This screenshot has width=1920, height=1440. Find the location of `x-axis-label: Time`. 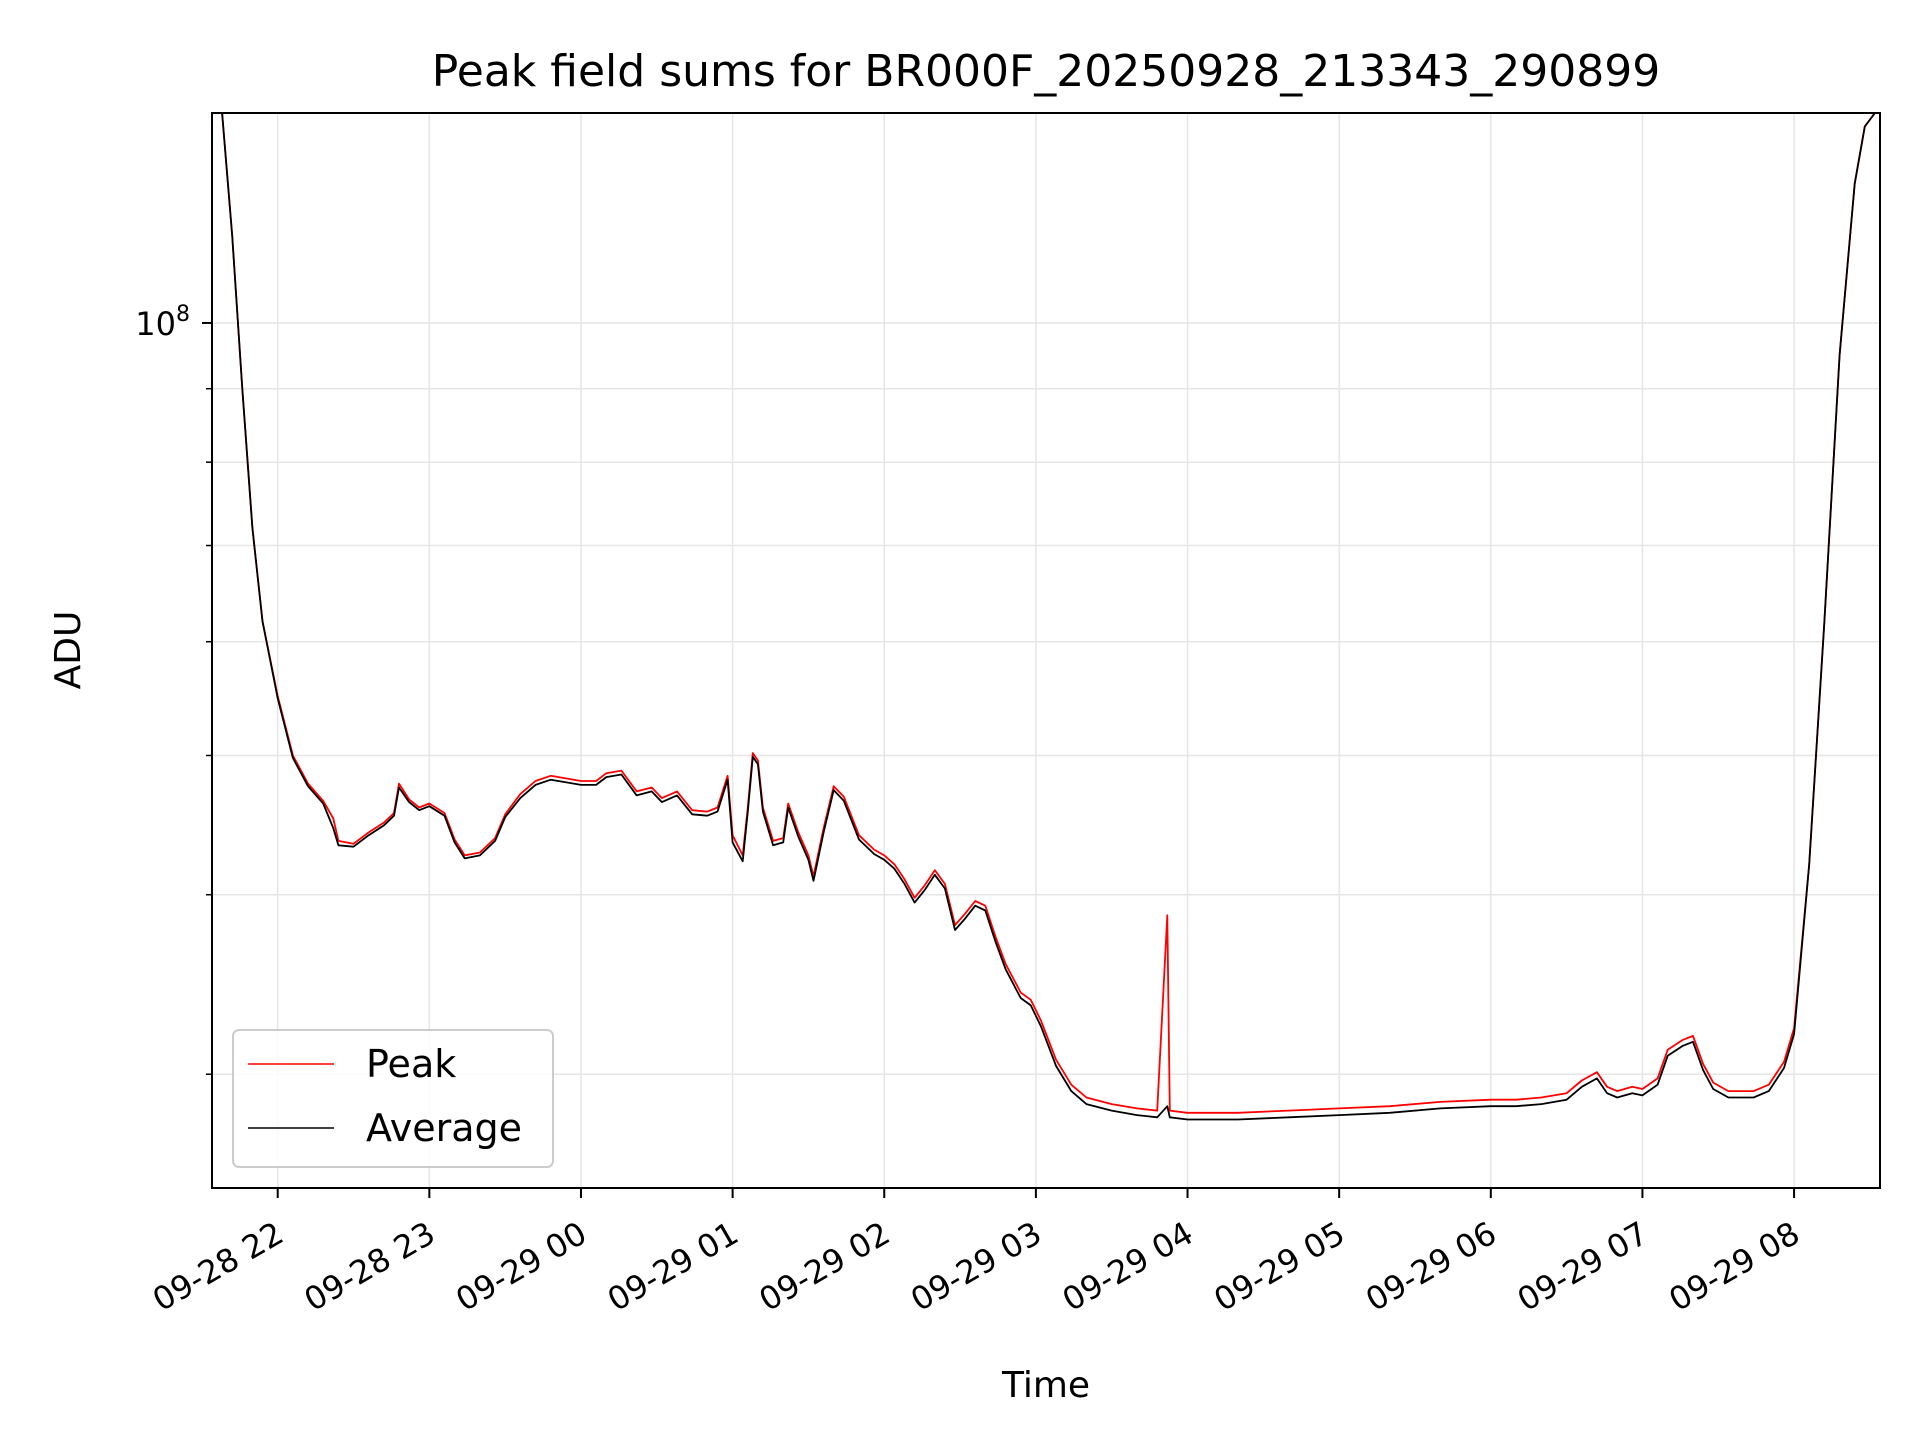

x-axis-label: Time is located at coordinates (1045, 1385).